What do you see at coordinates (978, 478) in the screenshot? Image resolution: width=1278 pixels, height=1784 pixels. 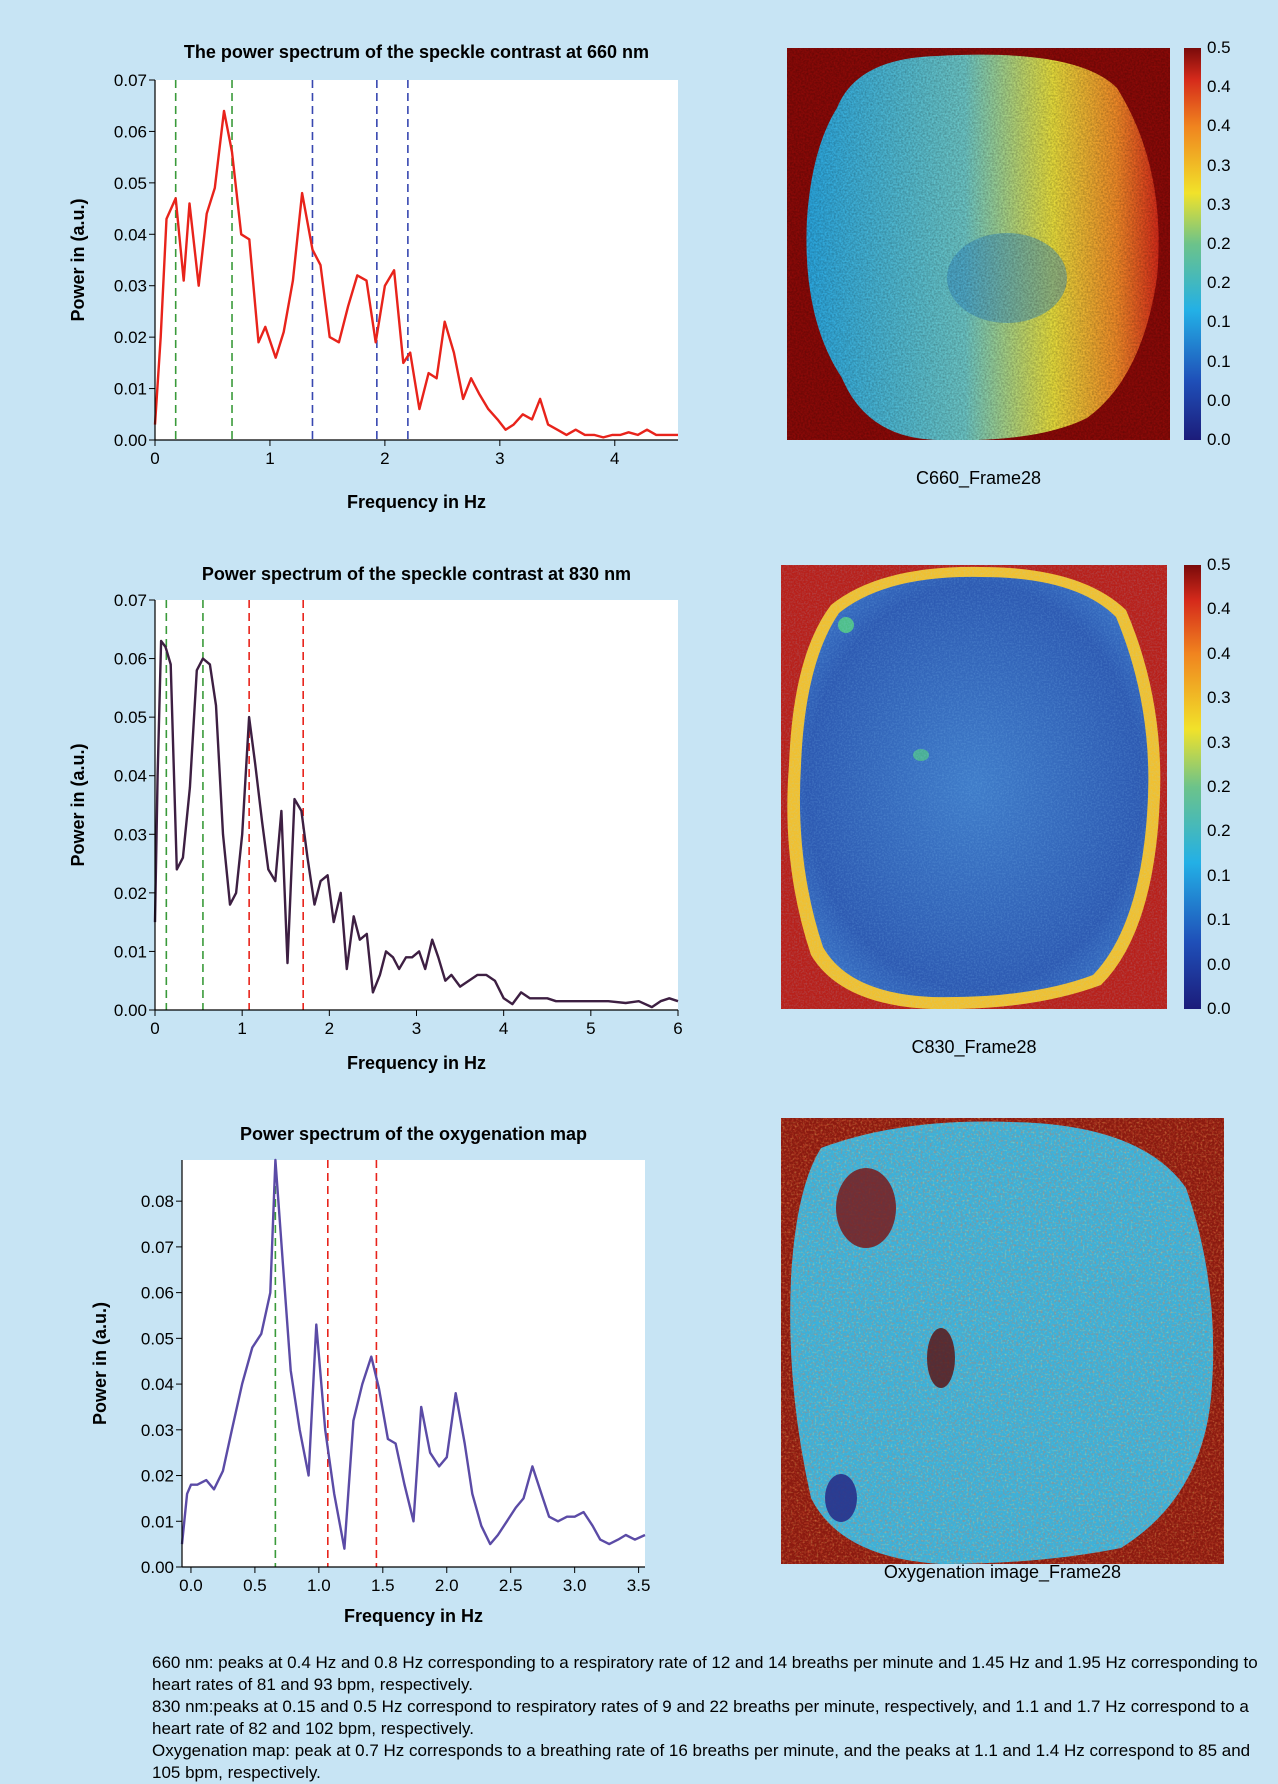 I see `c660-map-caption: C660_Frame28` at bounding box center [978, 478].